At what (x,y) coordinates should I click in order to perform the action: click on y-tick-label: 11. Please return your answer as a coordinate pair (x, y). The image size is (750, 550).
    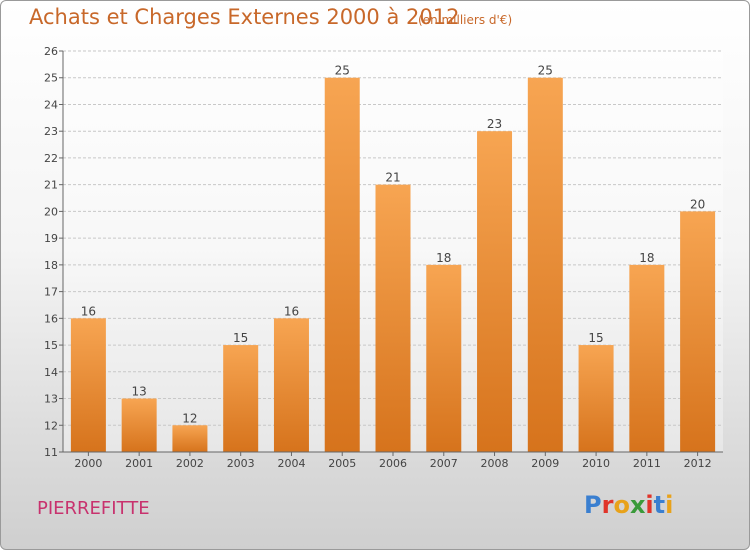
    Looking at the image, I should click on (51, 452).